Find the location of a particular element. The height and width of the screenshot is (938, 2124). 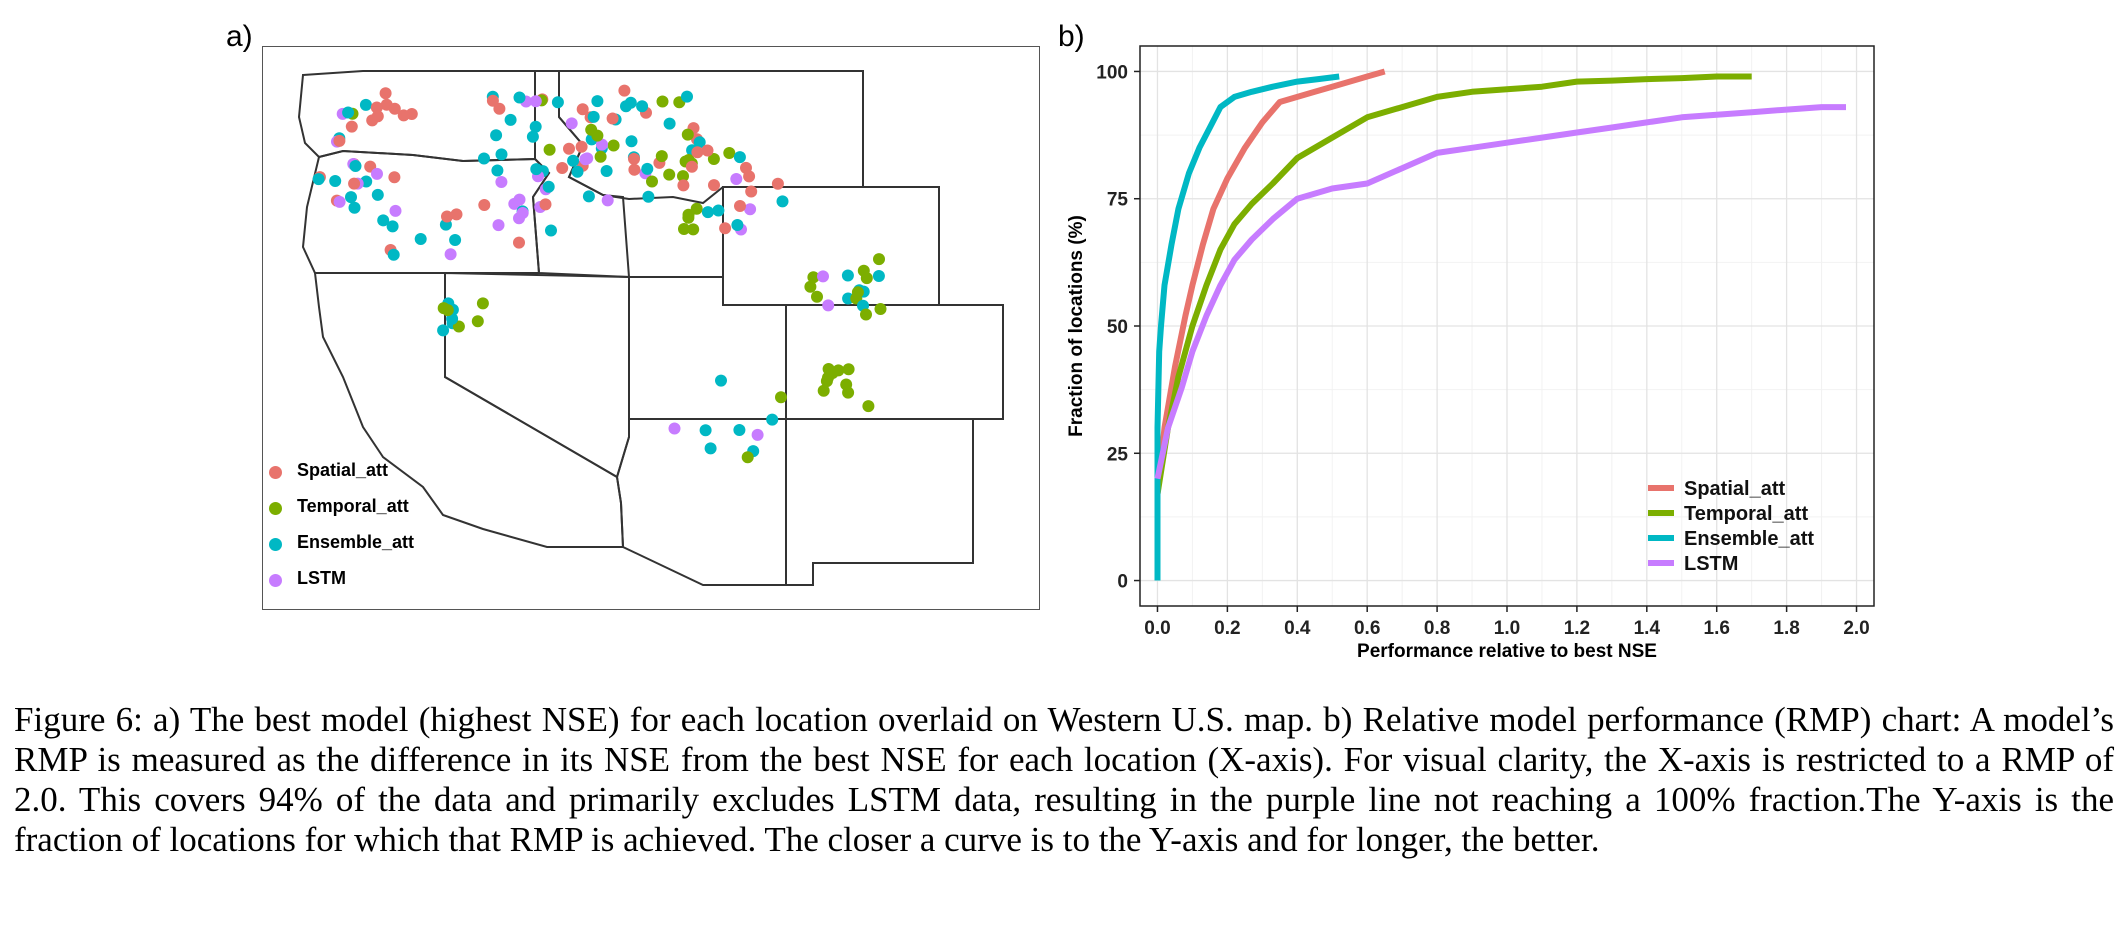

utah-outline is located at coordinates (707, 348).